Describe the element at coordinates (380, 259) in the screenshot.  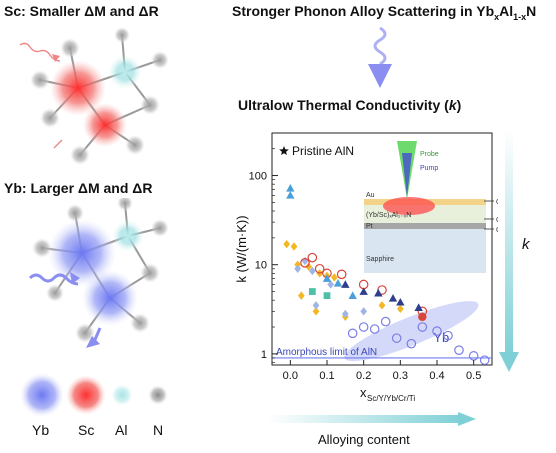
I see `inset-sapphire-label: Sapphire` at that location.